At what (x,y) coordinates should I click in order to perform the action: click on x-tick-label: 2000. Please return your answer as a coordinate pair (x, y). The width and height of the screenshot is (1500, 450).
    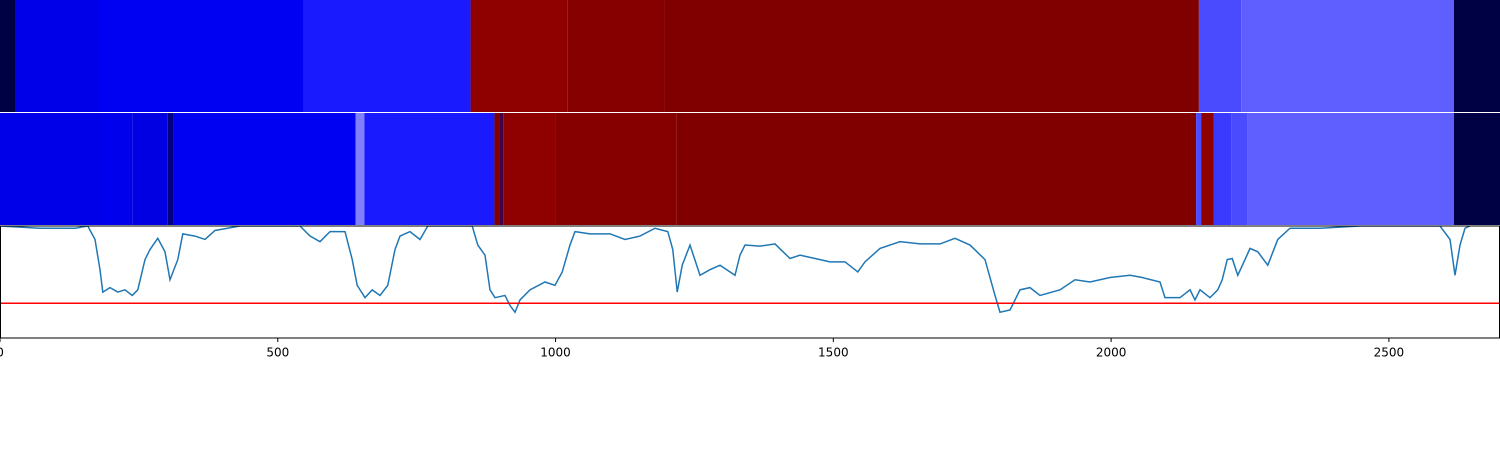
    Looking at the image, I should click on (1111, 353).